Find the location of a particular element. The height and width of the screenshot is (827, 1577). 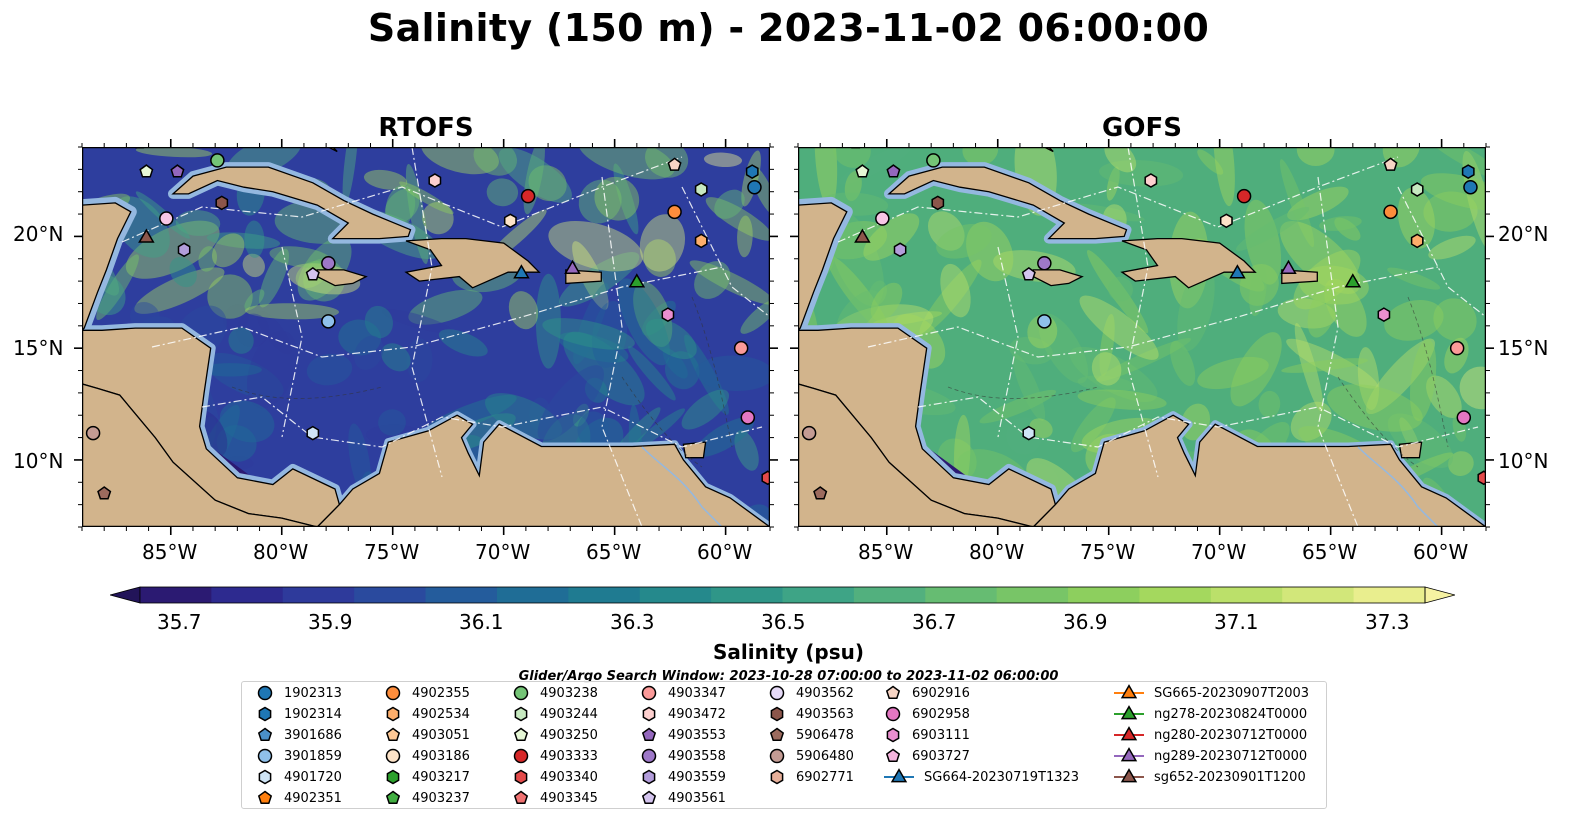

legend-label: 6903727 is located at coordinates (941, 756).